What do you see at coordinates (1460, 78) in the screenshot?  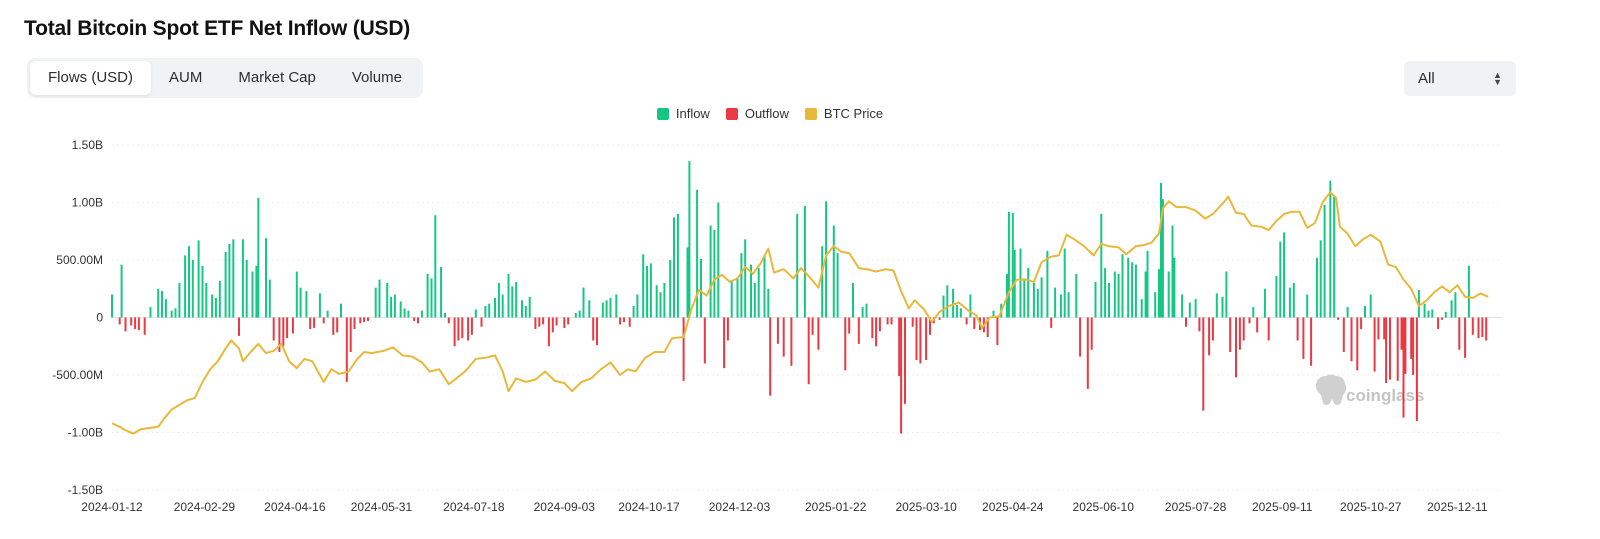 I see `range-select: All ▲ ▼` at bounding box center [1460, 78].